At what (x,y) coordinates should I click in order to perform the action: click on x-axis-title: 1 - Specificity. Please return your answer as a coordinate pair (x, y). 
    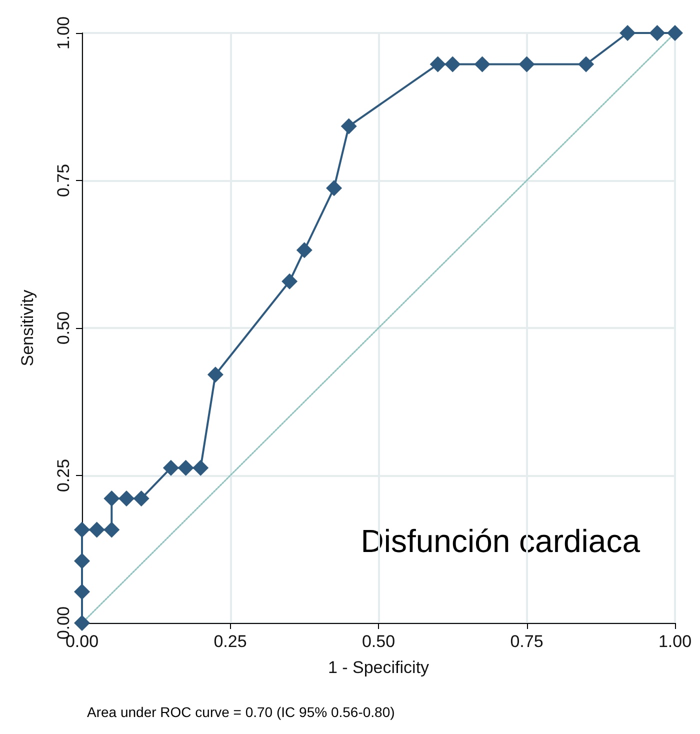
    Looking at the image, I should click on (379, 667).